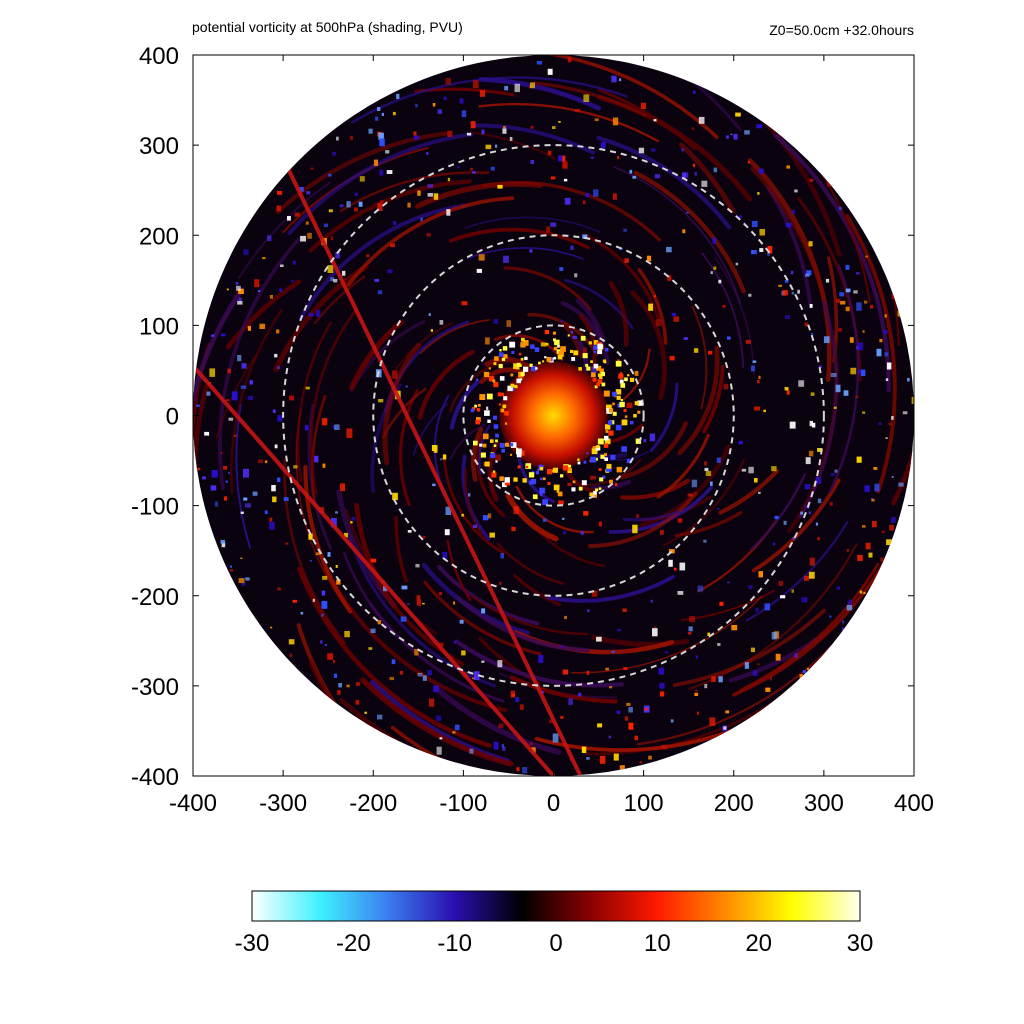 Image resolution: width=1024 pixels, height=1024 pixels. What do you see at coordinates (454, 943) in the screenshot?
I see `colorbar-tick-label: -10` at bounding box center [454, 943].